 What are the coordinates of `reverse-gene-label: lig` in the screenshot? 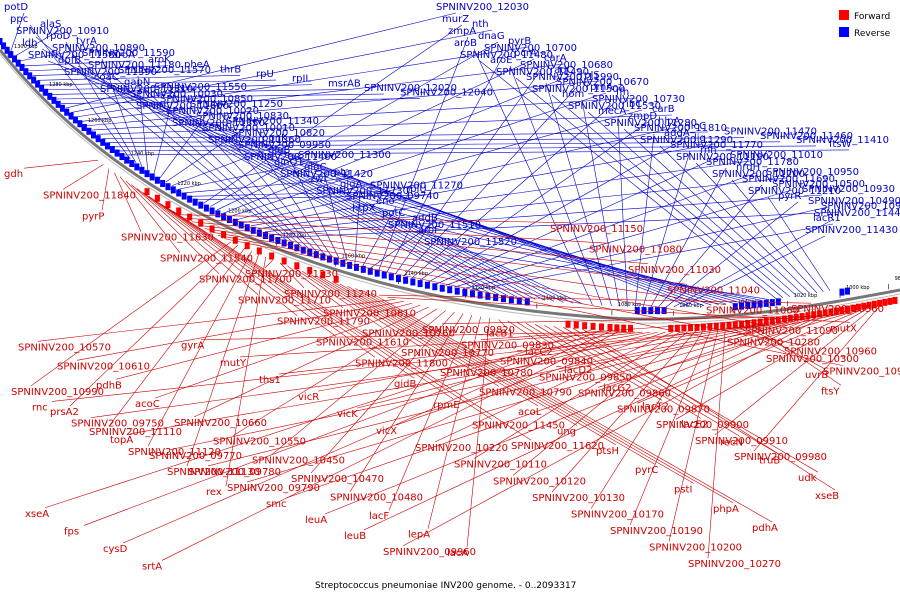 It's located at (700, 138).